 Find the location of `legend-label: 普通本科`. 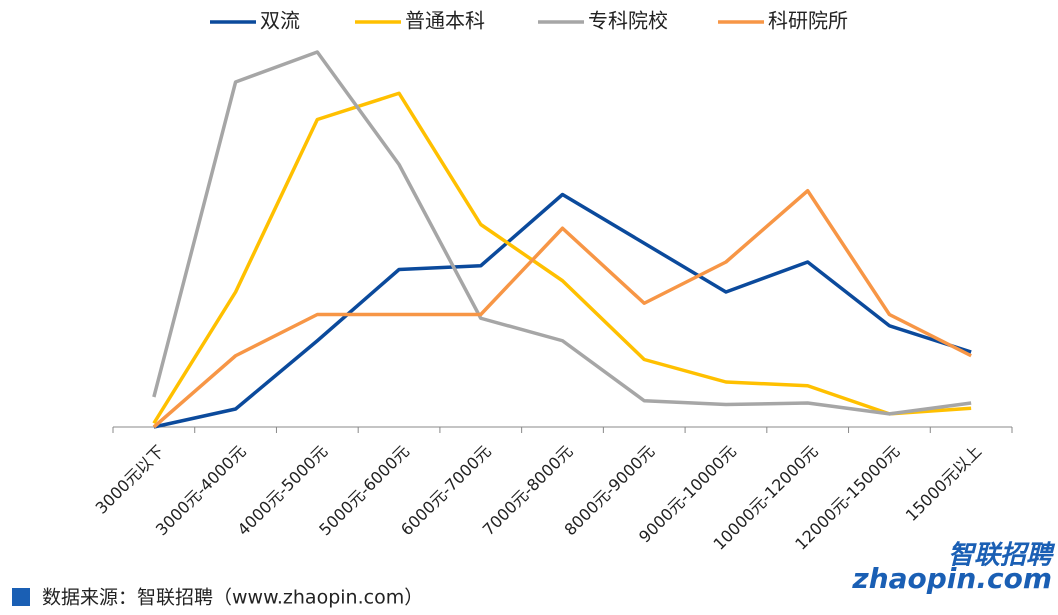

legend-label: 普通本科 is located at coordinates (445, 21).